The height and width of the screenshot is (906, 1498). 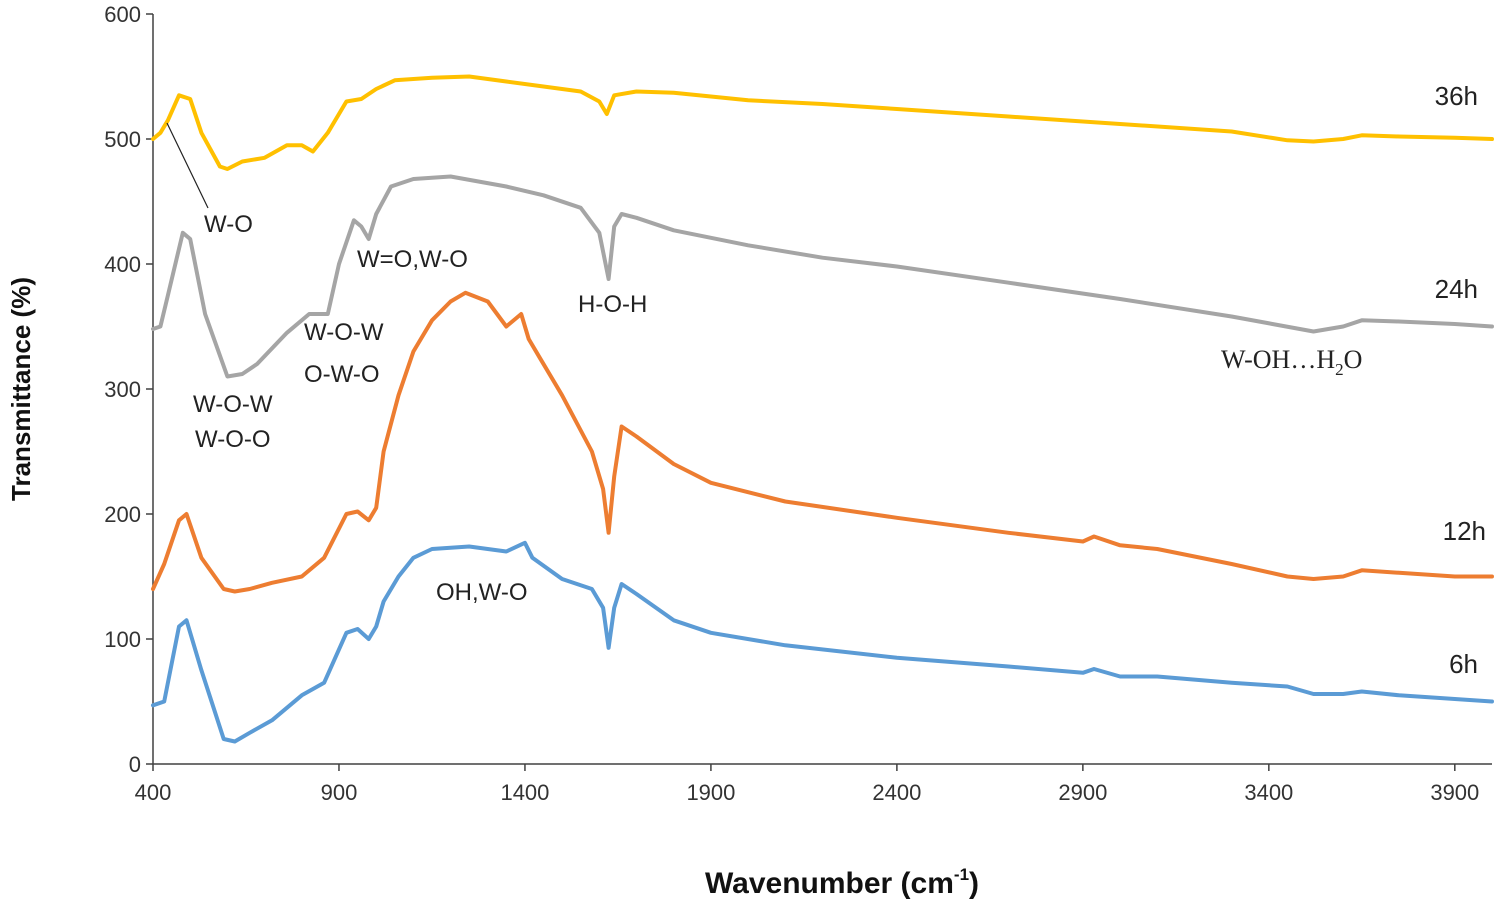 I want to click on annotation-leader-line, so click(x=187, y=165).